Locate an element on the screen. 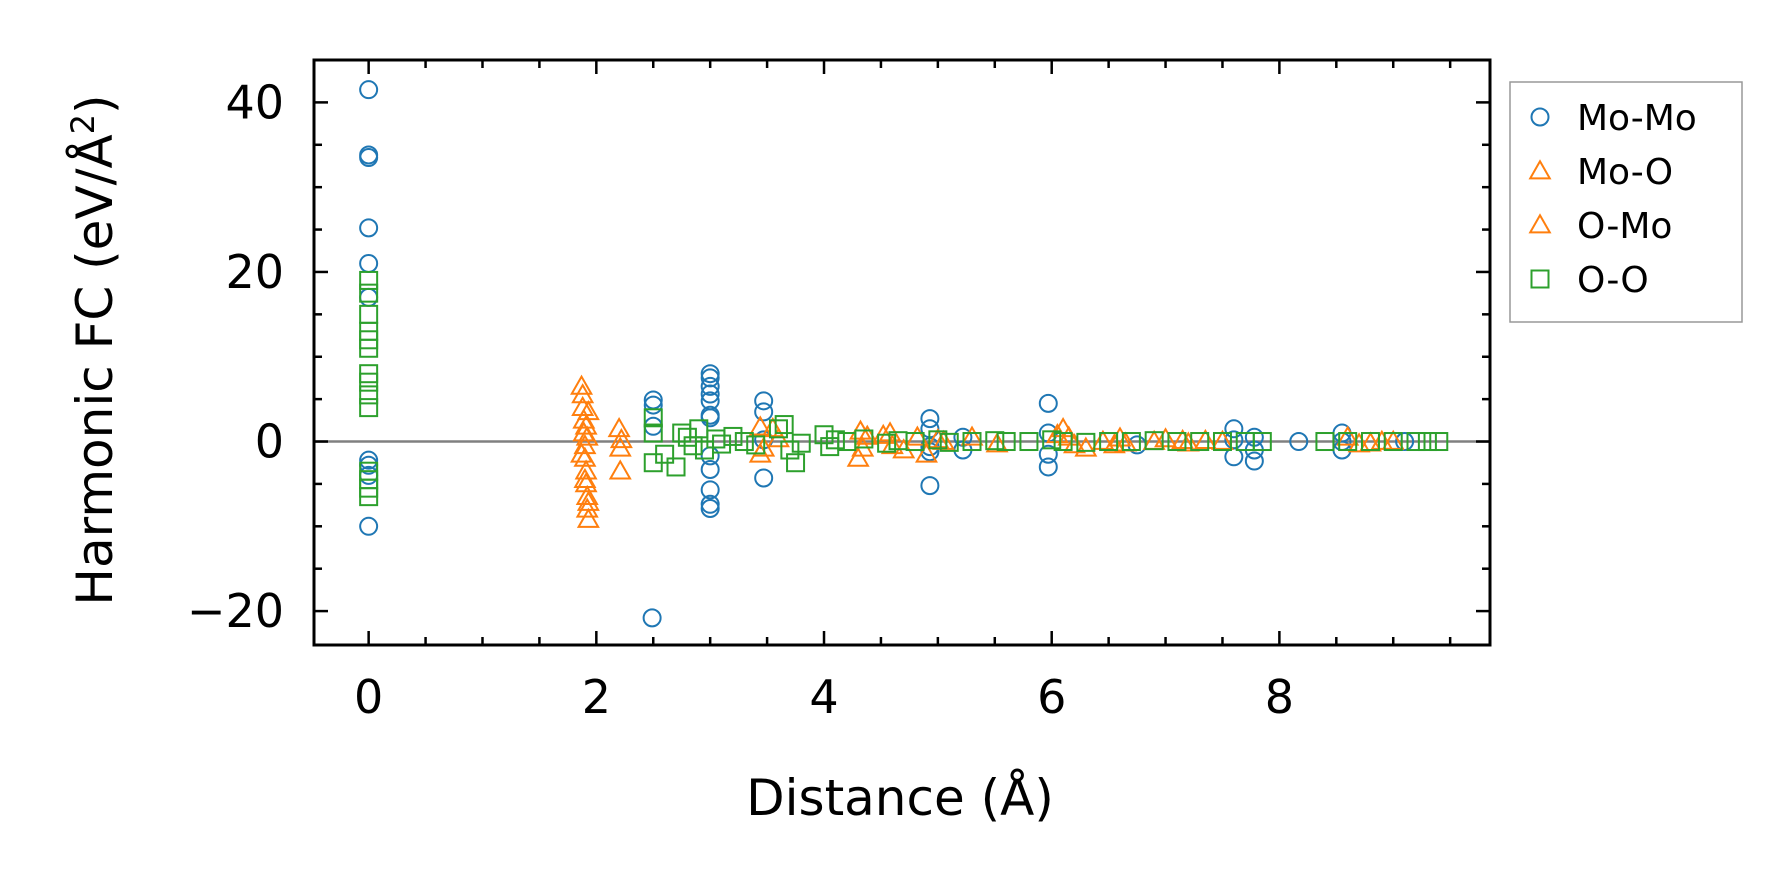 This screenshot has width=1785, height=883. y-tick-label: 0 is located at coordinates (269, 442).